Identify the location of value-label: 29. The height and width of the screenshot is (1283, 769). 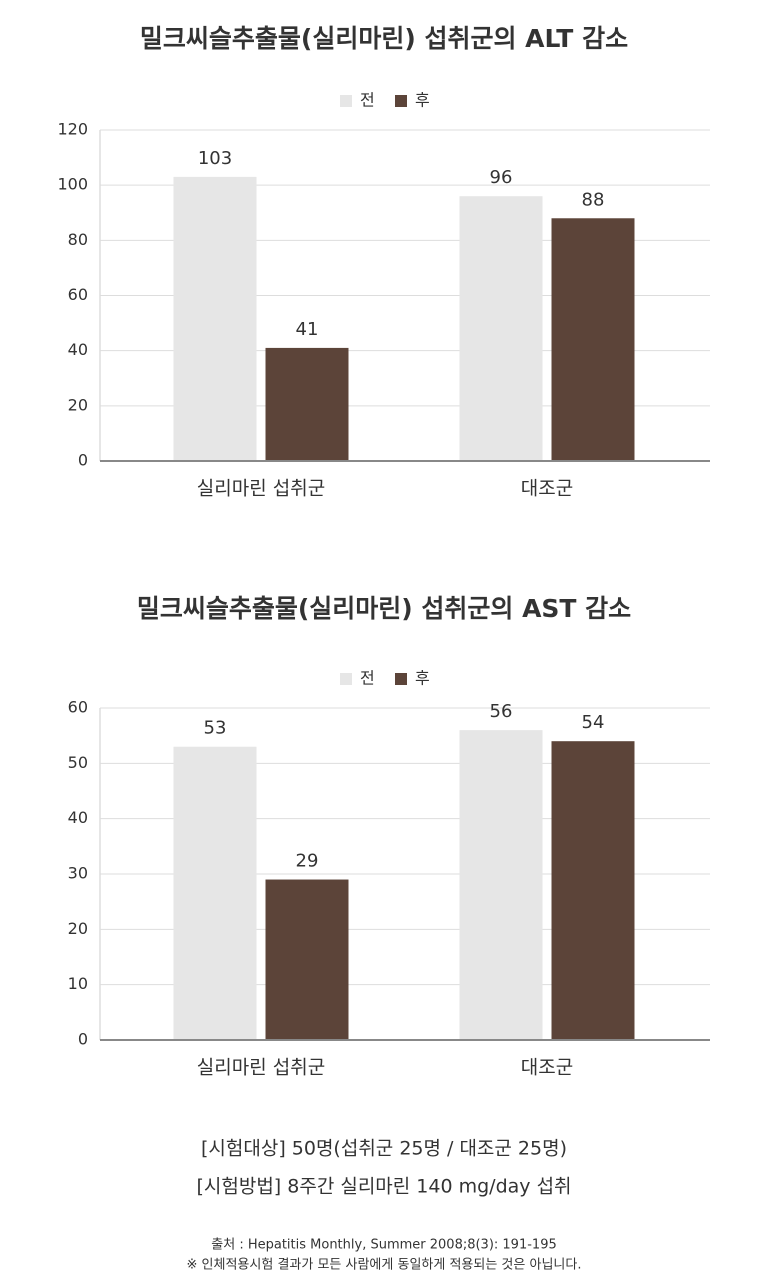
(307, 861).